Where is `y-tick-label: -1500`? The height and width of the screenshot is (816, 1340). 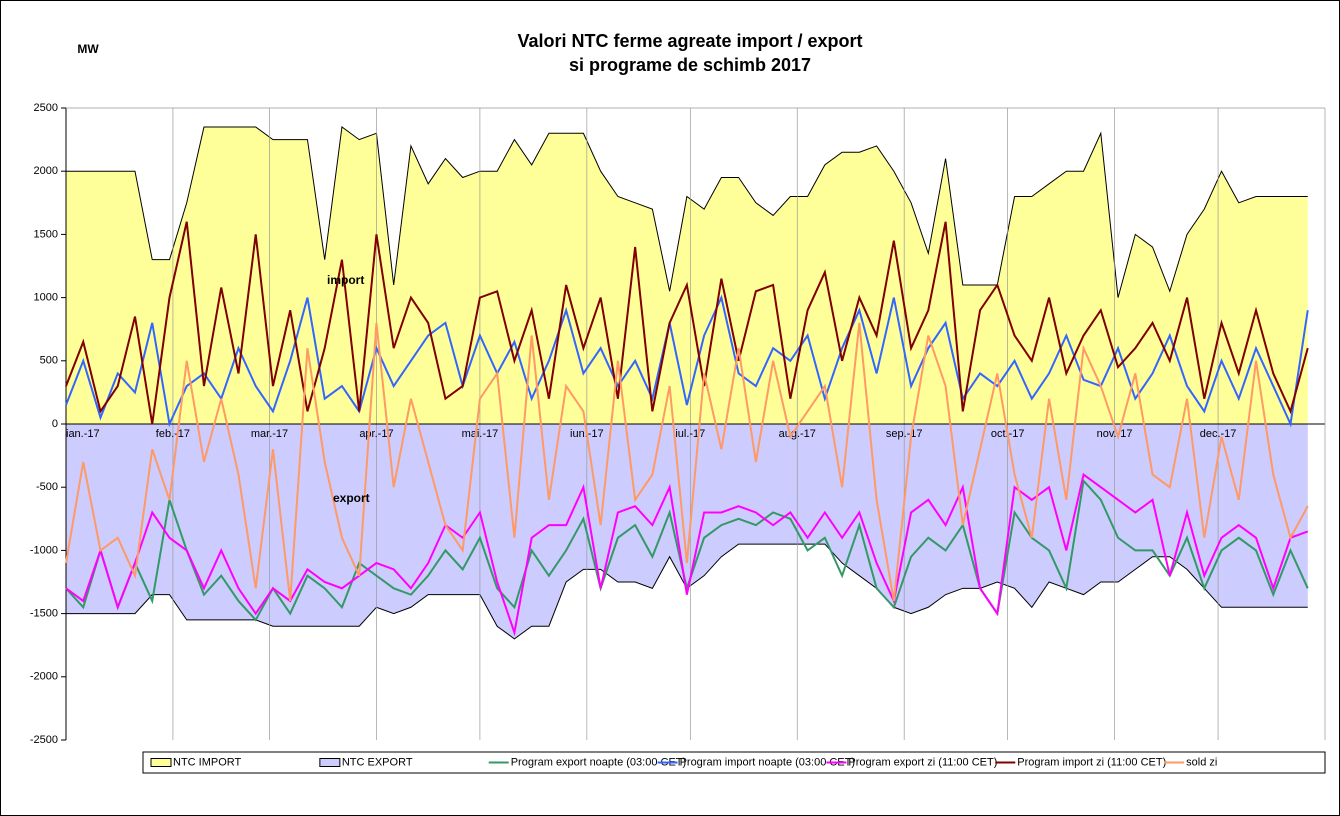 y-tick-label: -1500 is located at coordinates (44, 614).